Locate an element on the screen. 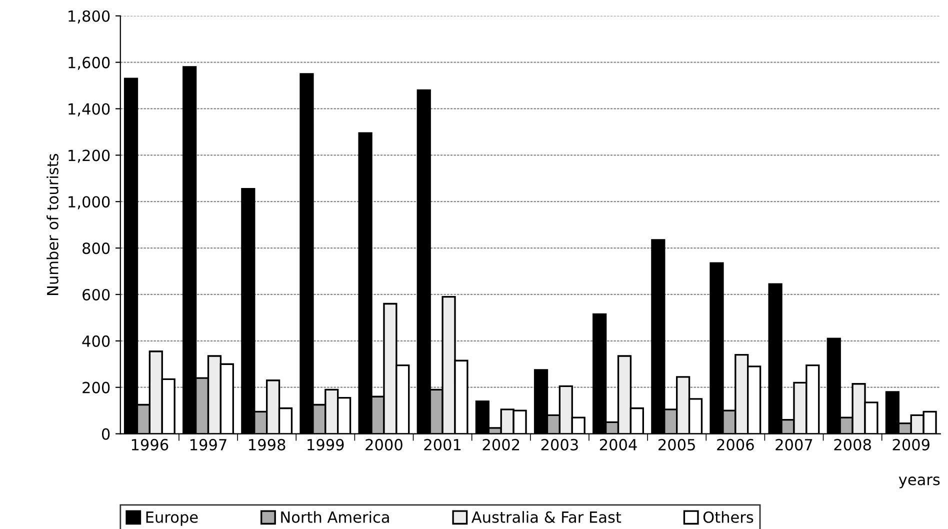 The width and height of the screenshot is (948, 529). x-tick-label: 2006 is located at coordinates (735, 444).